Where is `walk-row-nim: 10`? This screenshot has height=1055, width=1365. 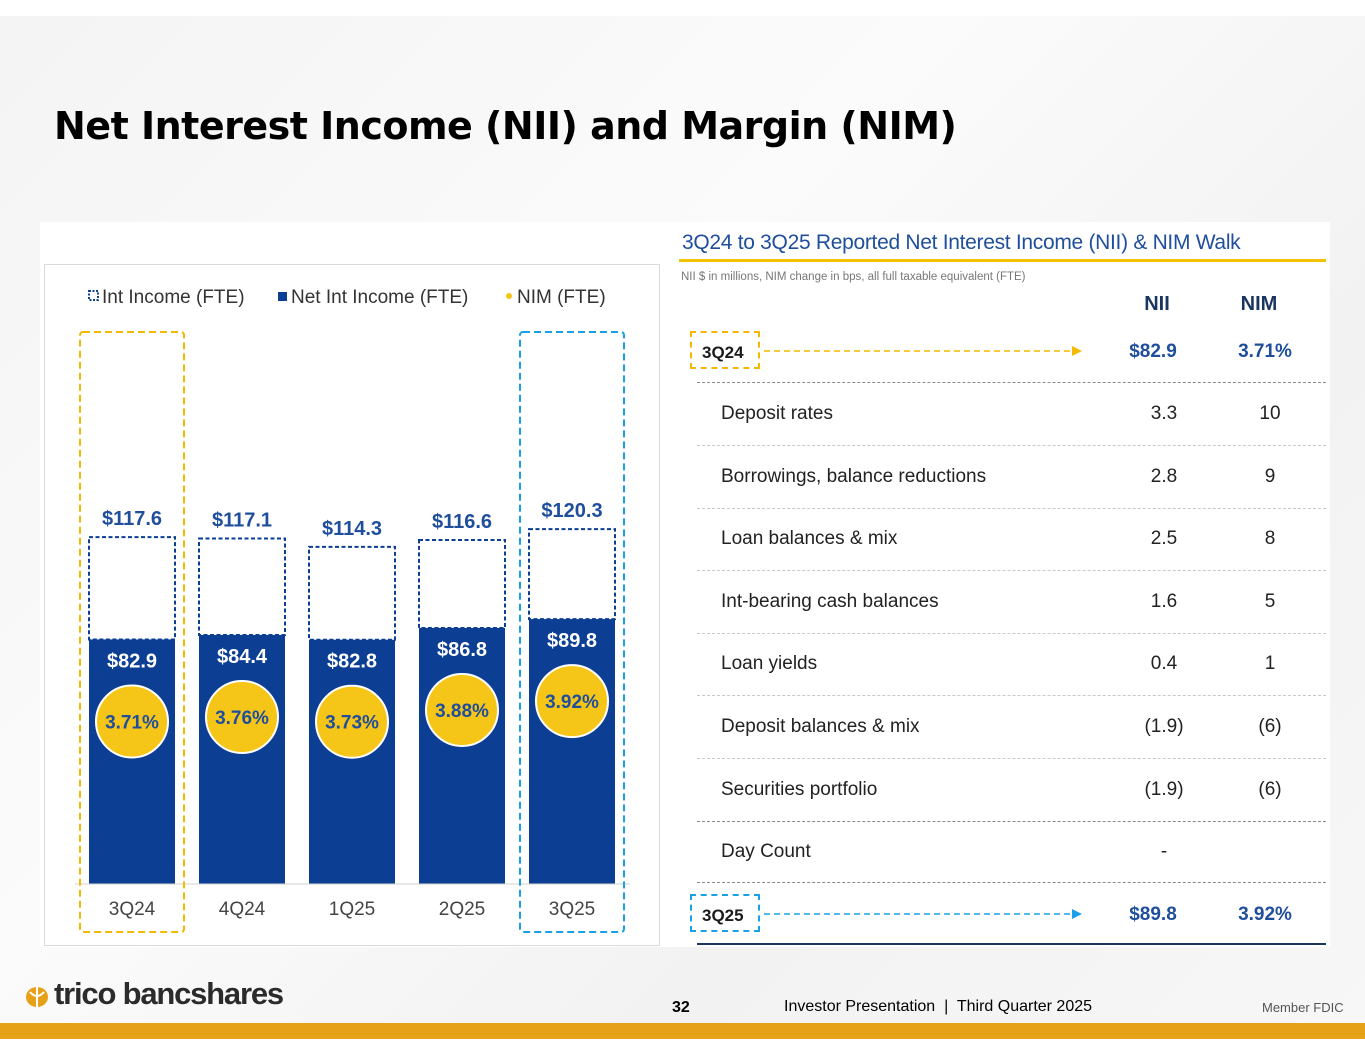
walk-row-nim: 10 is located at coordinates (1270, 413).